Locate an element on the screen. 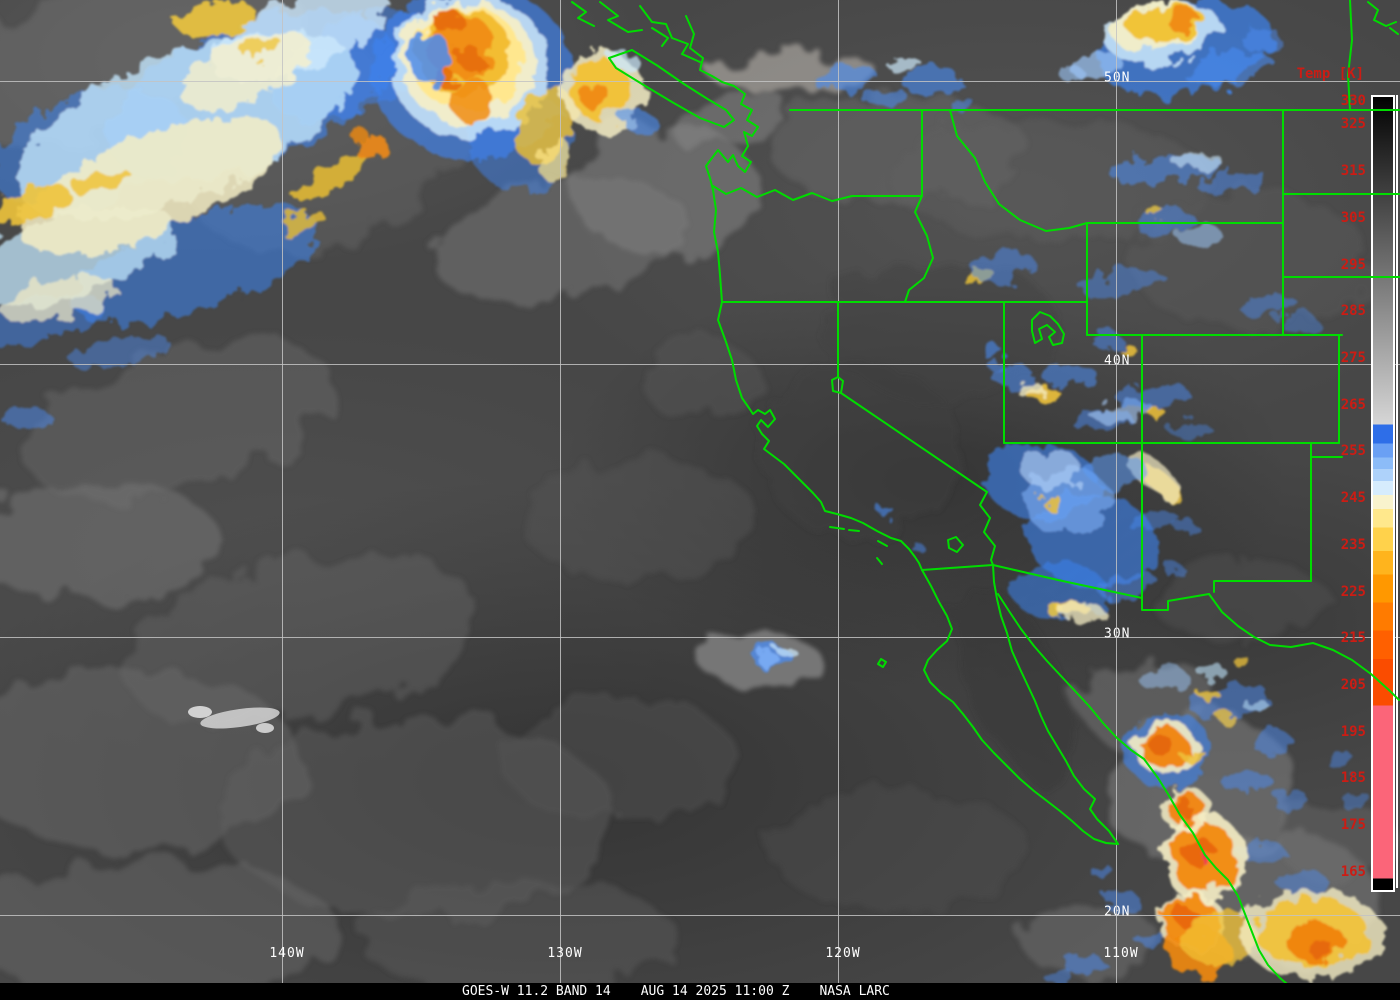 The width and height of the screenshot is (1400, 1000). caption-datetime: AUG 14 2025 11:00 Z is located at coordinates (715, 991).